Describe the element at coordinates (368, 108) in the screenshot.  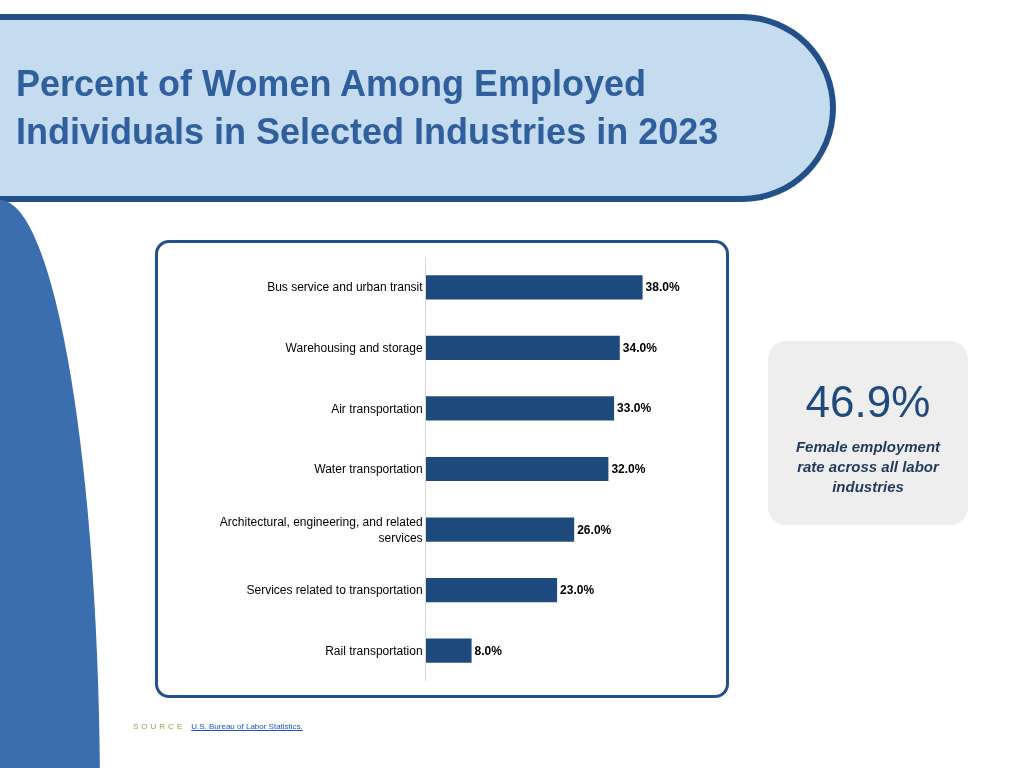
I see `chart-title: Percent of Women Among Employed Individuals in Selected Industries in 2023` at that location.